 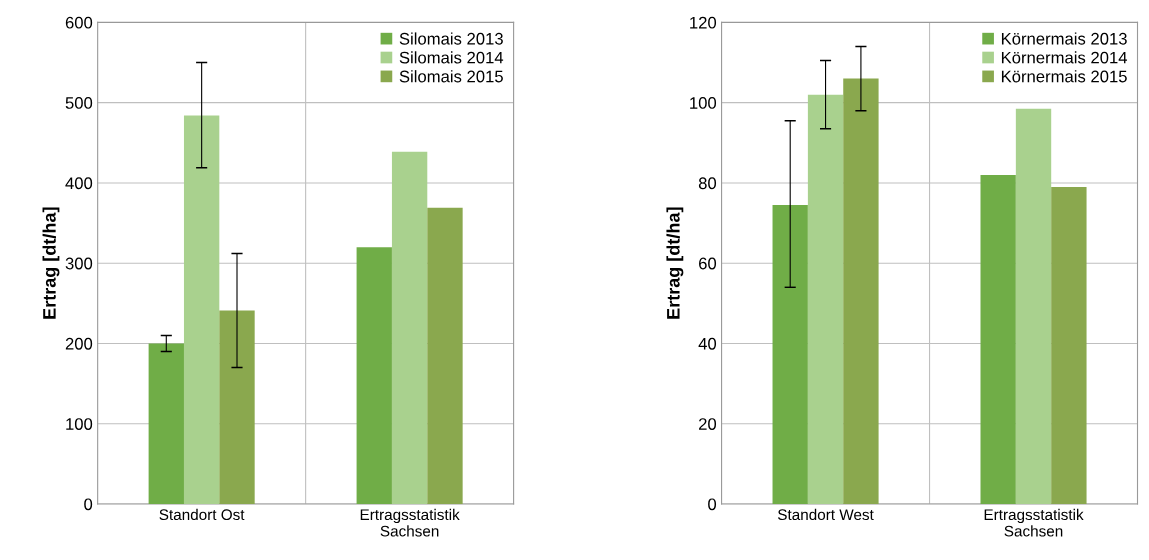 I want to click on y-tick-label: 60, so click(x=708, y=263).